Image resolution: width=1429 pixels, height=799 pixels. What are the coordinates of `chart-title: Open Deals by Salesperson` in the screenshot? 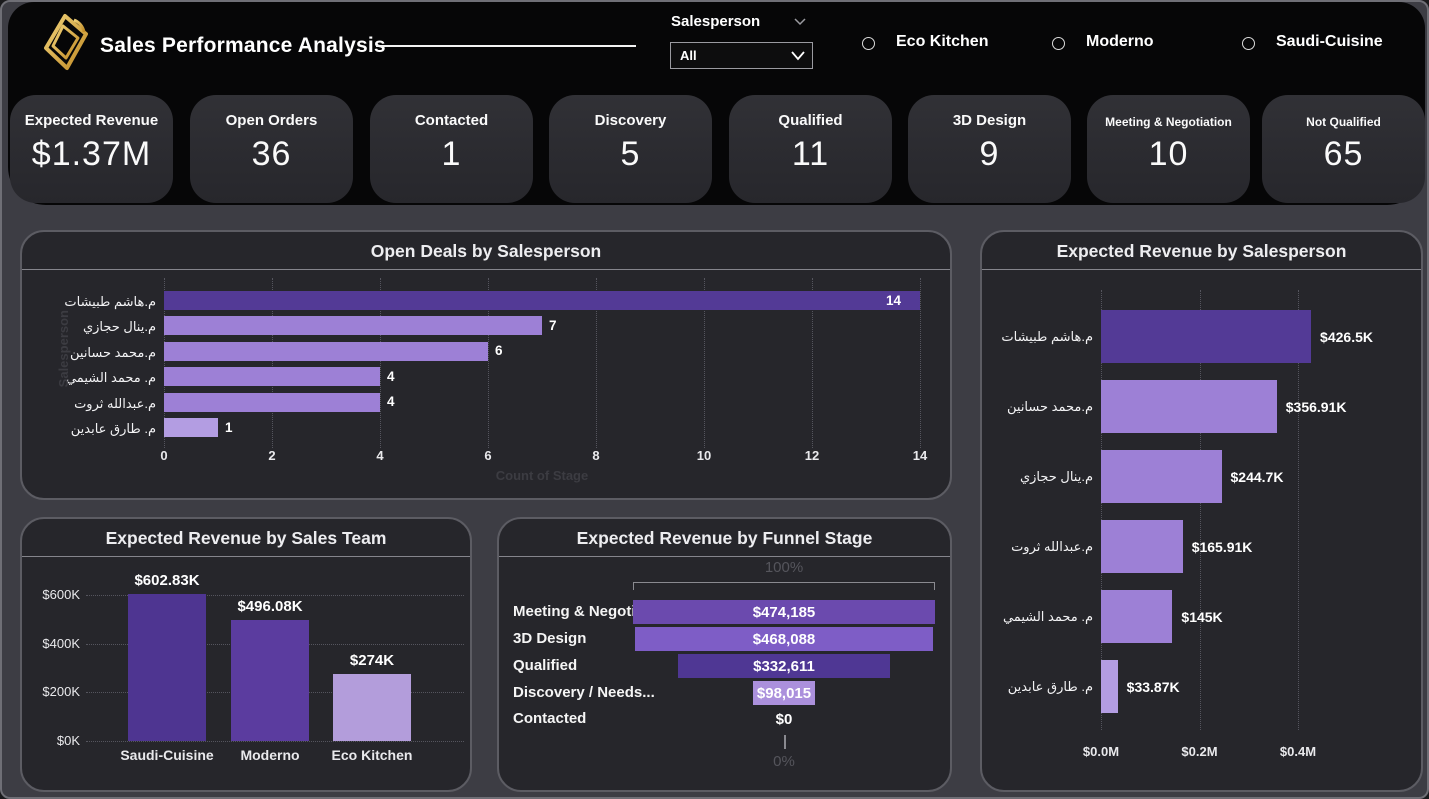 It's located at (486, 251).